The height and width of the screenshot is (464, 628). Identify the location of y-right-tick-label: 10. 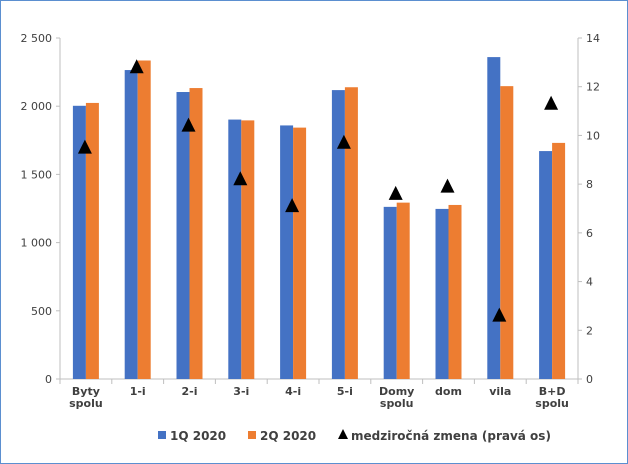
(593, 135).